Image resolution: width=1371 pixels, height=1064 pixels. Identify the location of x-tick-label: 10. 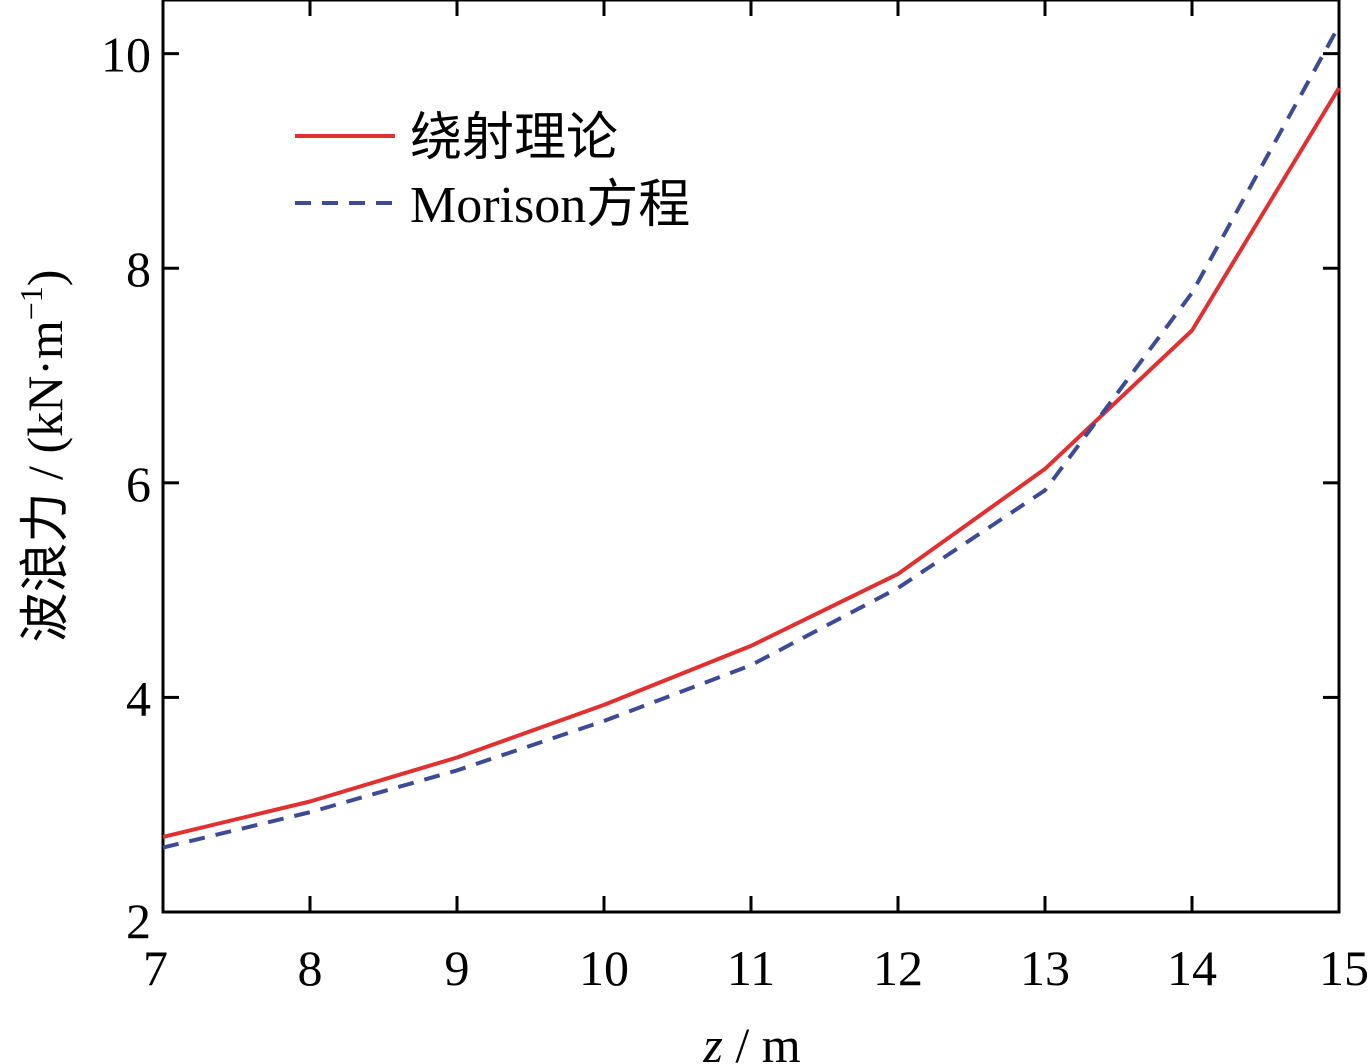
(604, 968).